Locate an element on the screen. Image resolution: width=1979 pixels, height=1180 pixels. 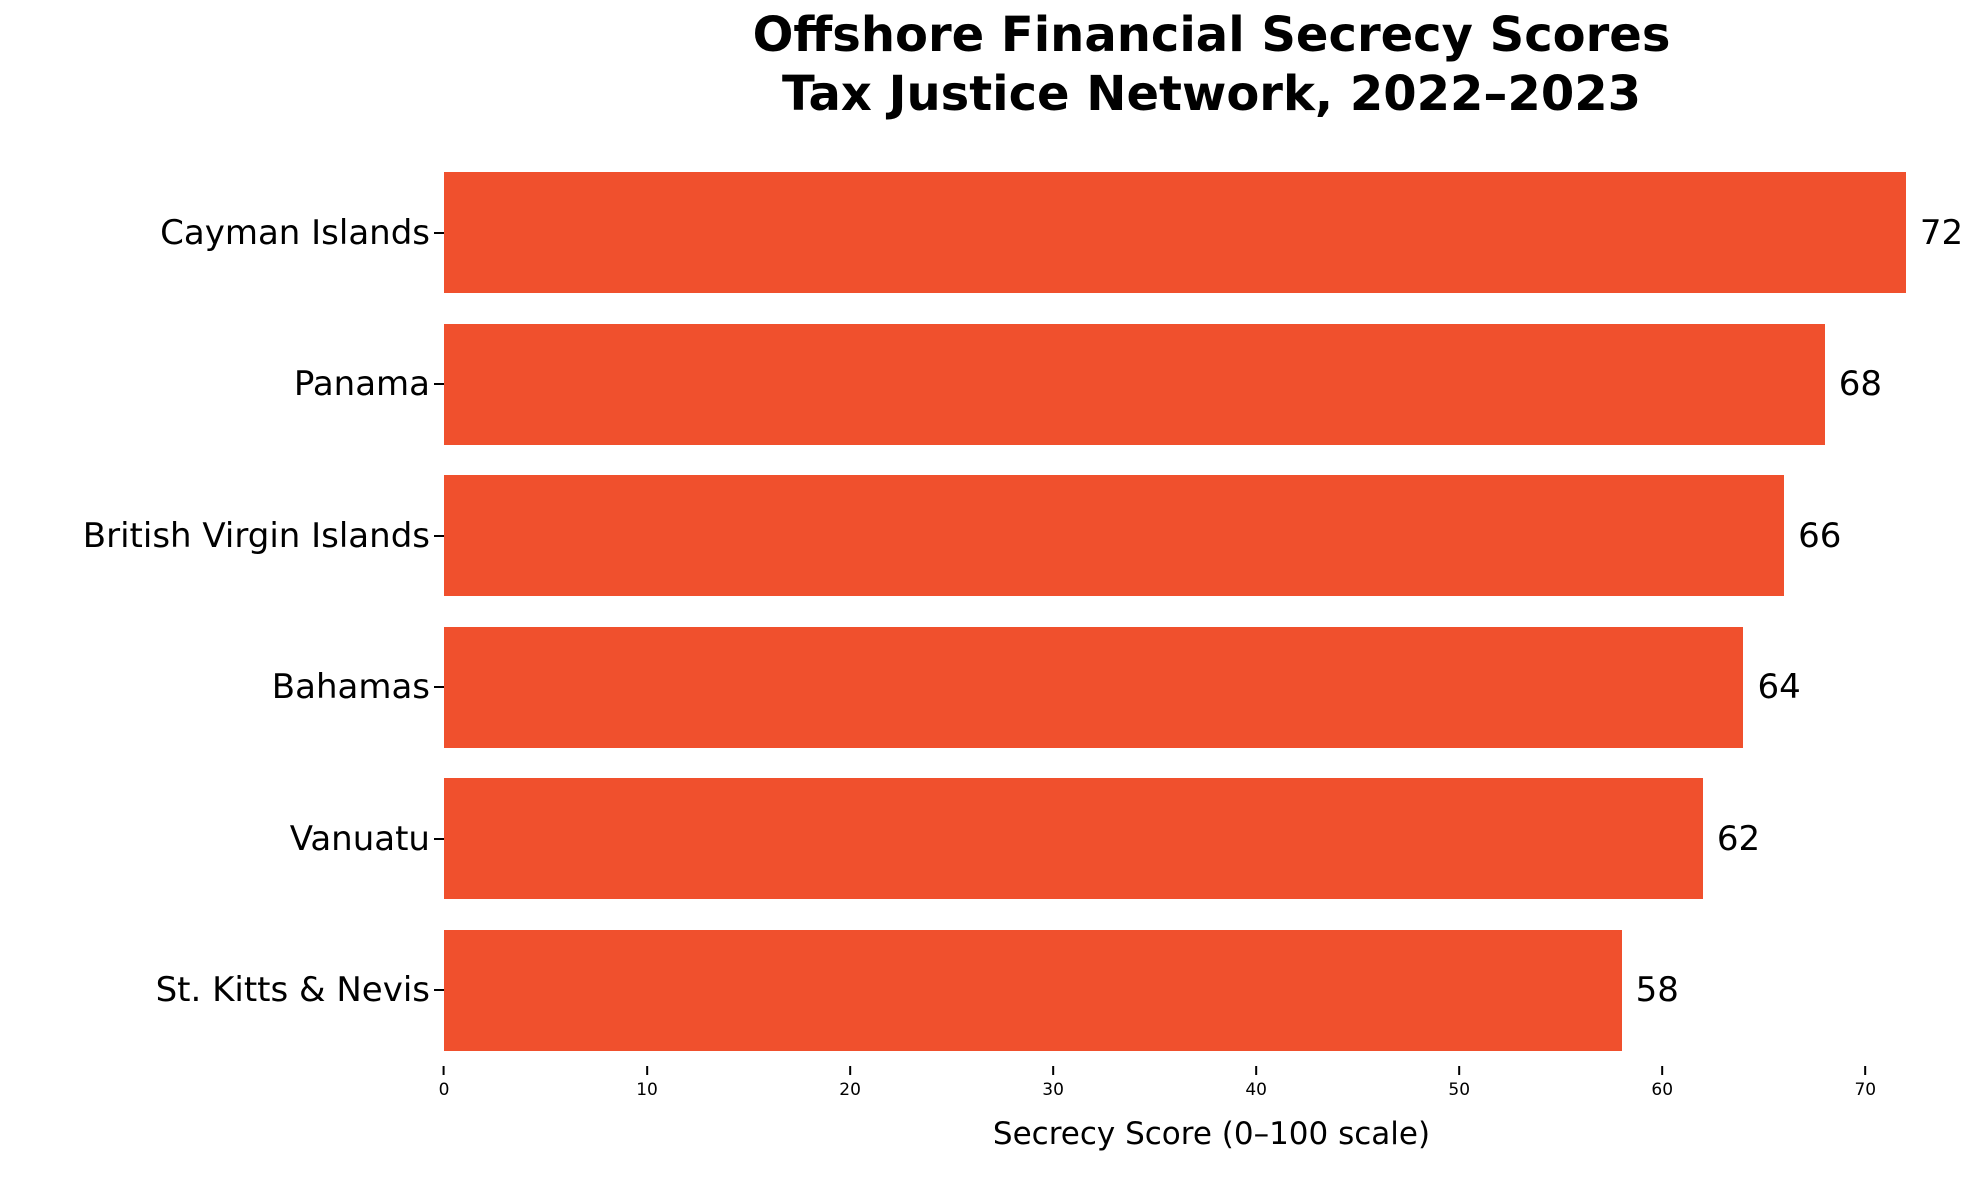
x-tick-60: 60 is located at coordinates (1662, 1083).